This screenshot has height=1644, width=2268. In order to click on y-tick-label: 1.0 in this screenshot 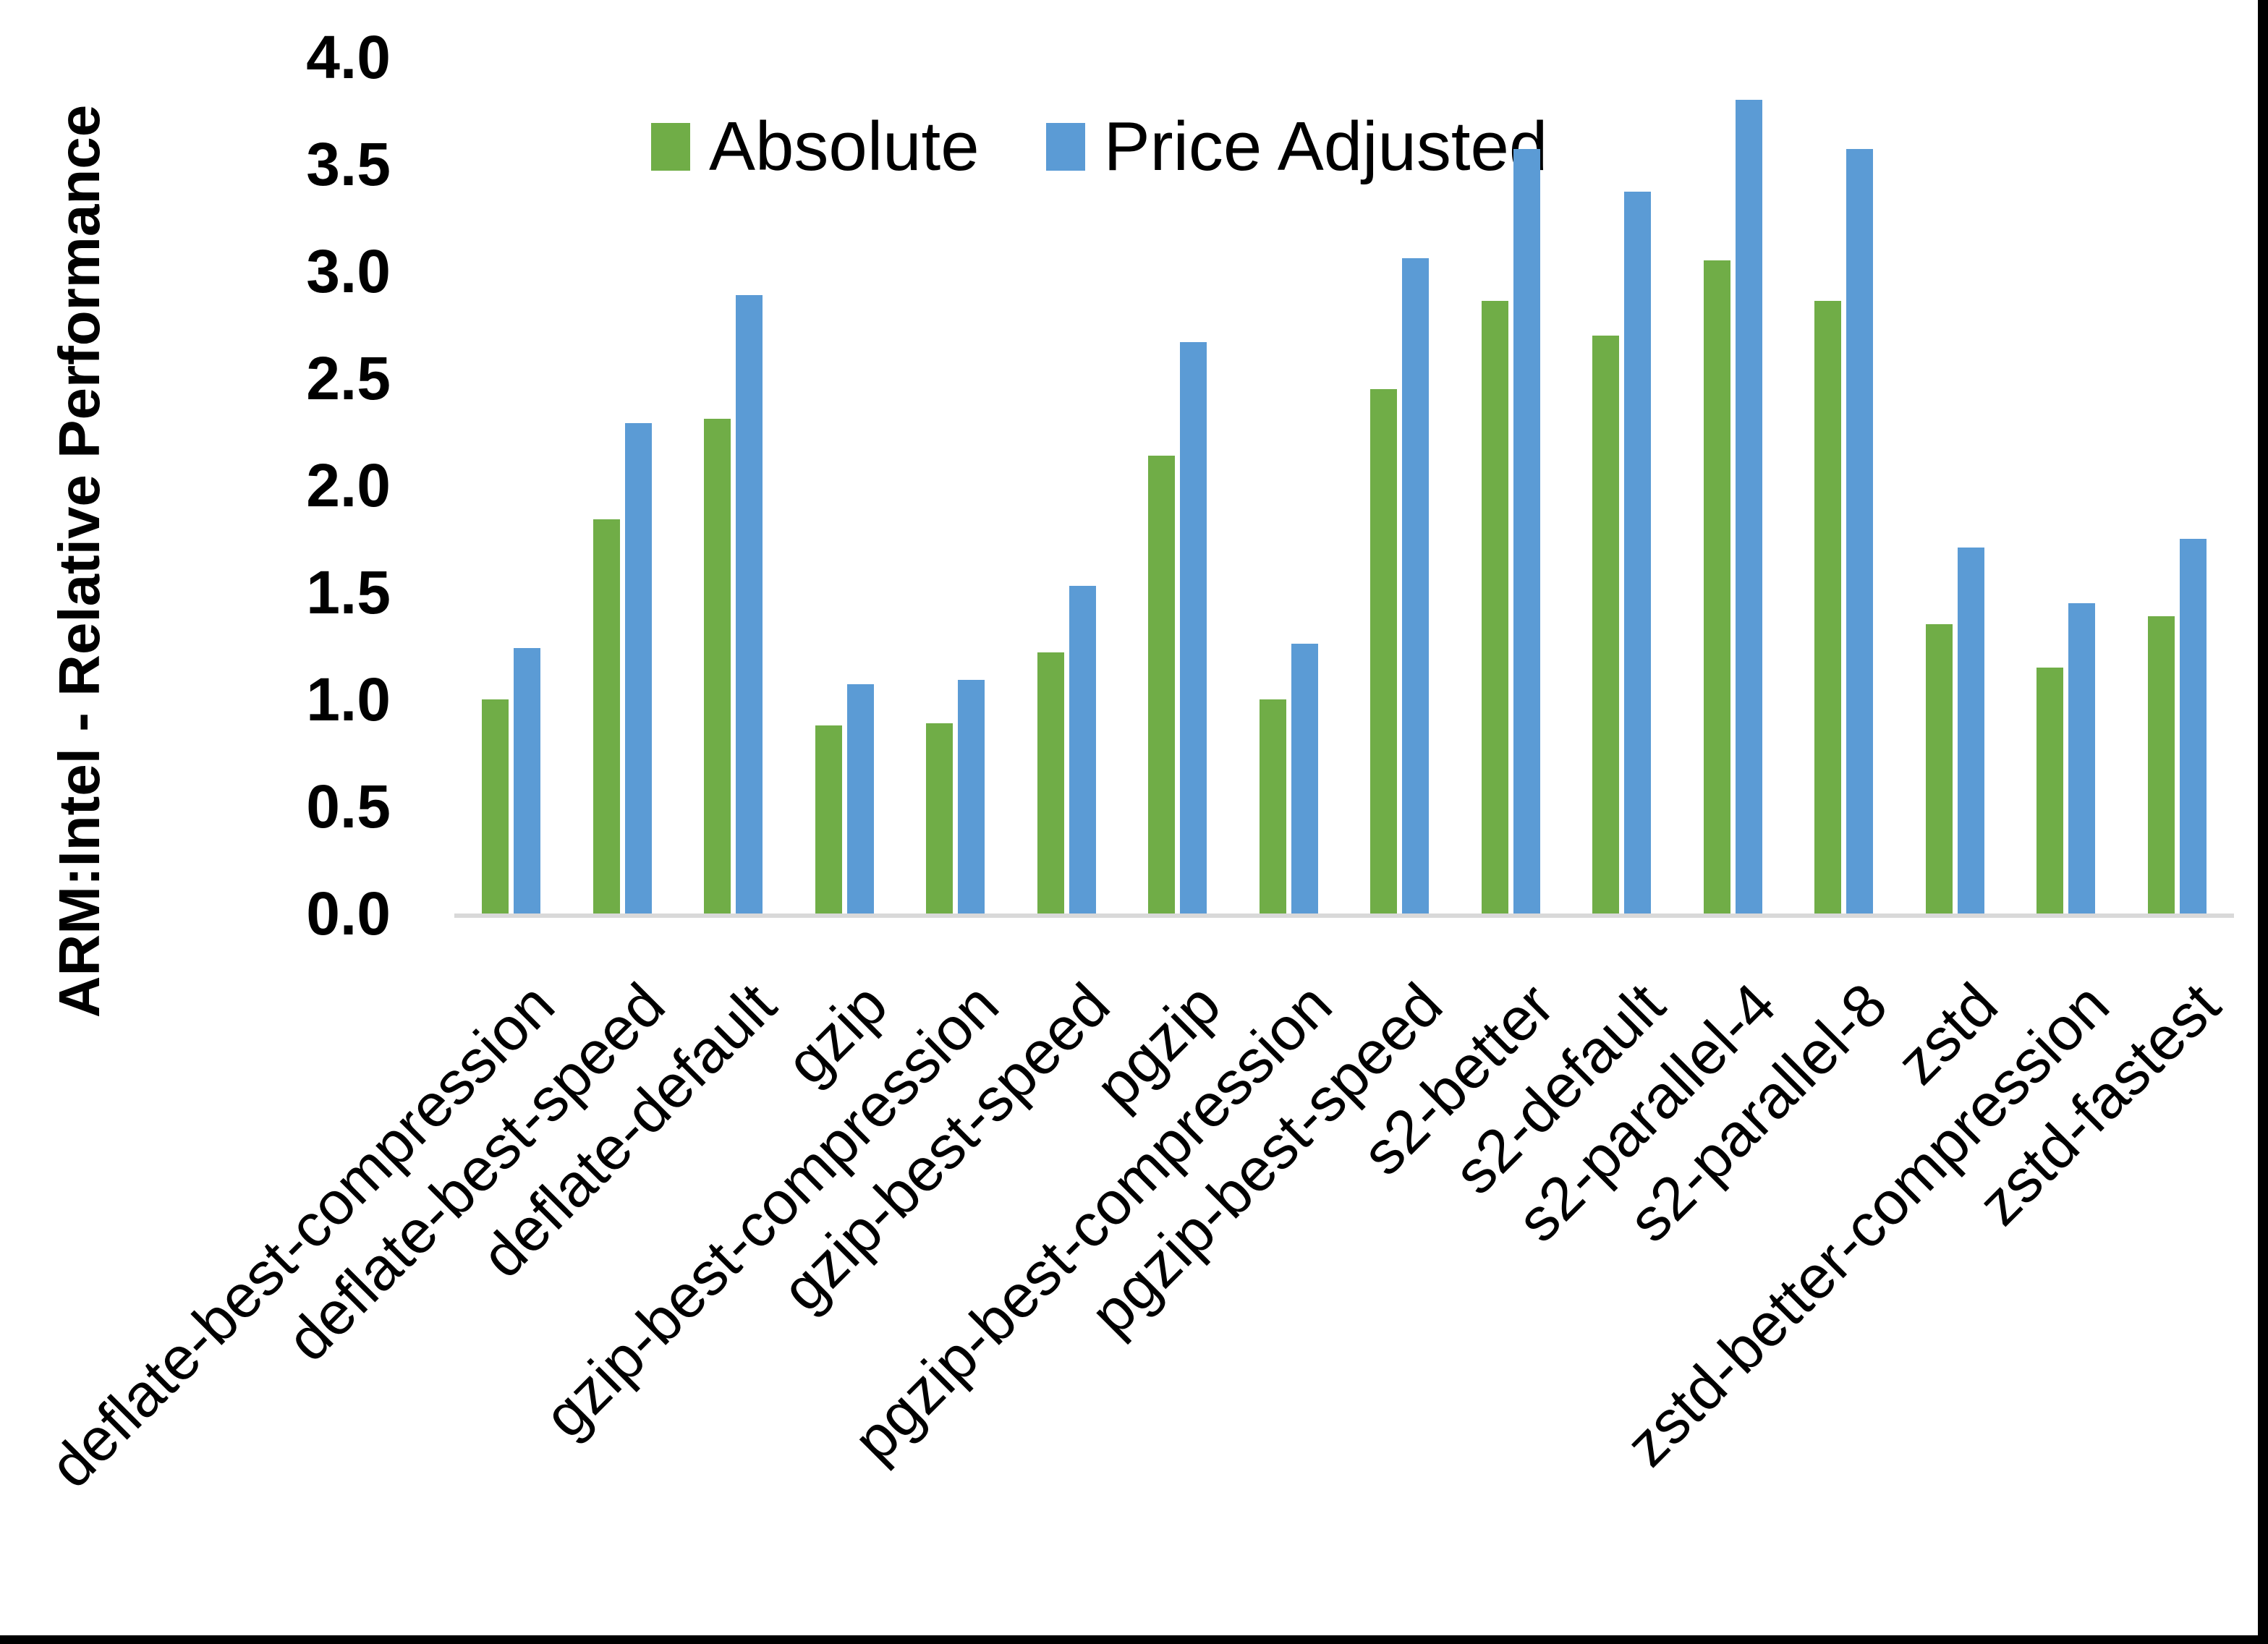, I will do `click(348, 699)`.